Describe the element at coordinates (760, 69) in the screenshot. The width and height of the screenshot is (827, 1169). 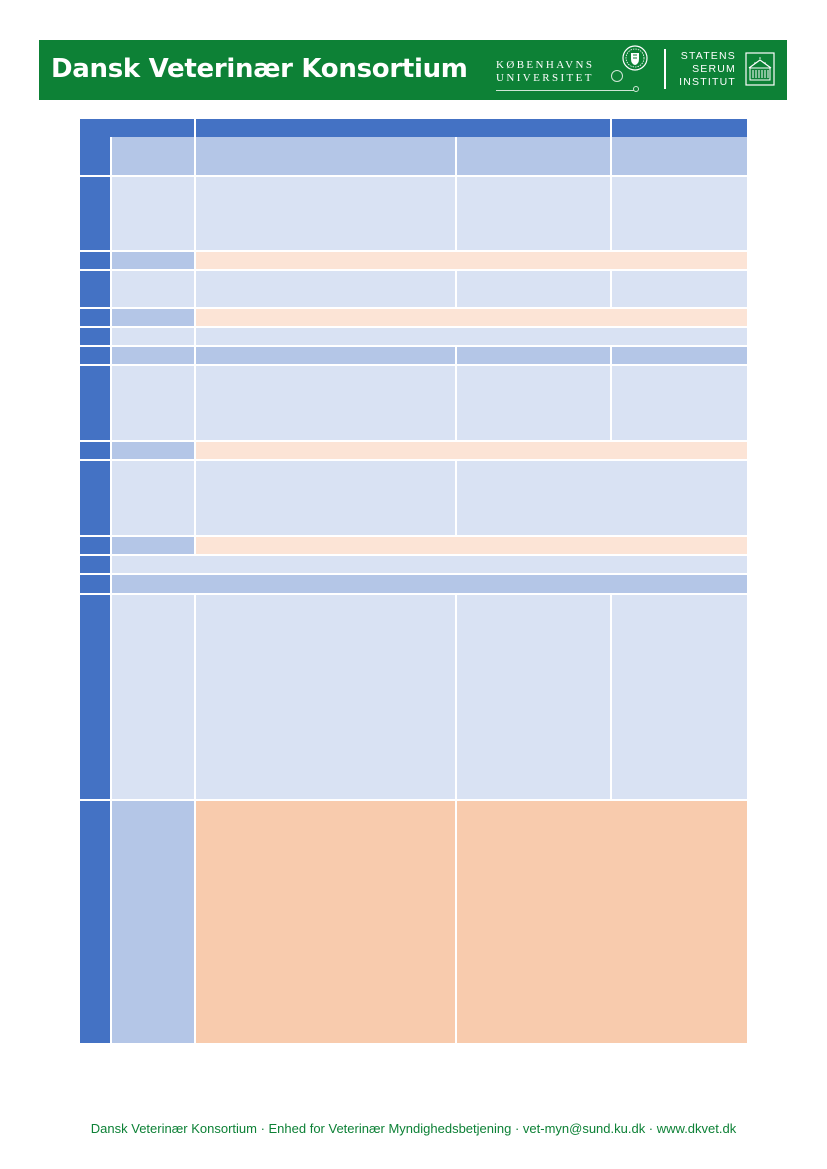
I see `ssi-building-icon` at that location.